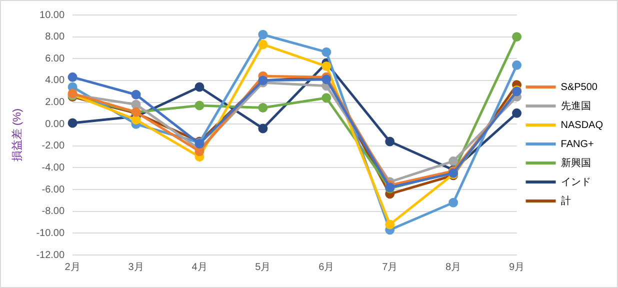 The image size is (618, 288). Describe the element at coordinates (53, 212) in the screenshot. I see `y-tick-label: -8.00` at that location.